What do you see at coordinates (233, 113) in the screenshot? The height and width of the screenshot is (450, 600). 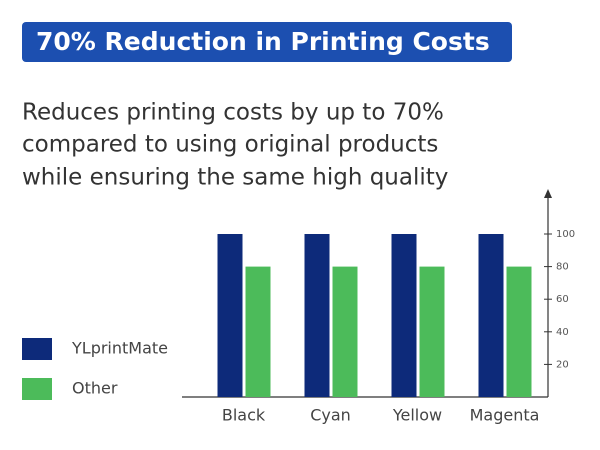 I see `subtitle-line: Reduces printing costs by up to 70%` at bounding box center [233, 113].